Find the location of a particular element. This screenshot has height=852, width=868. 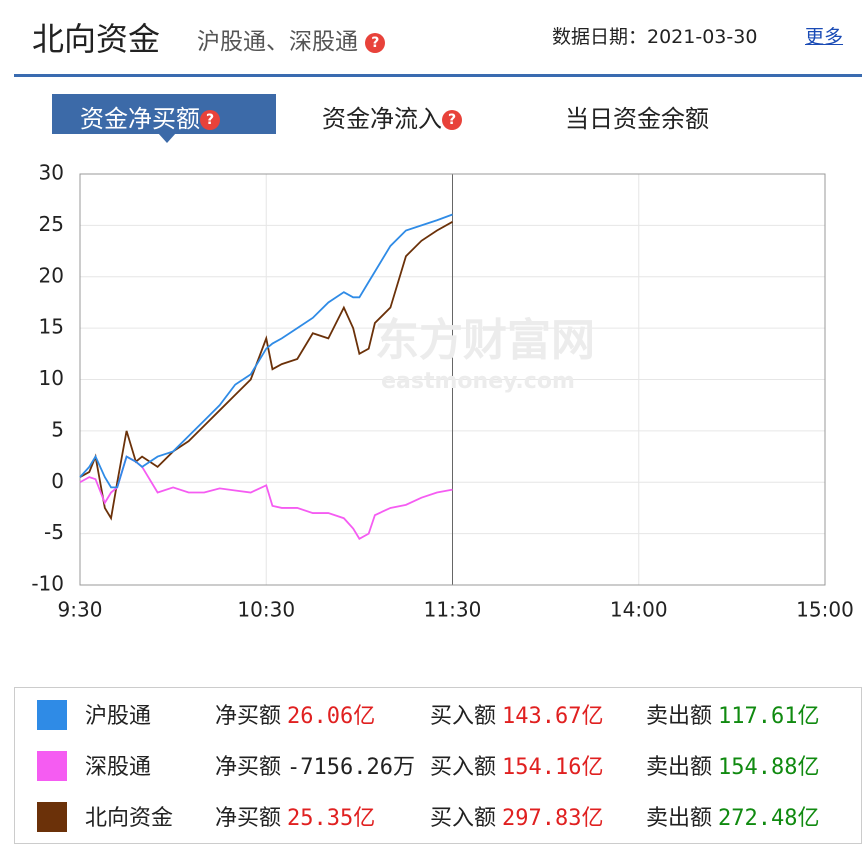

x-tick-label: 15:00 is located at coordinates (825, 610).